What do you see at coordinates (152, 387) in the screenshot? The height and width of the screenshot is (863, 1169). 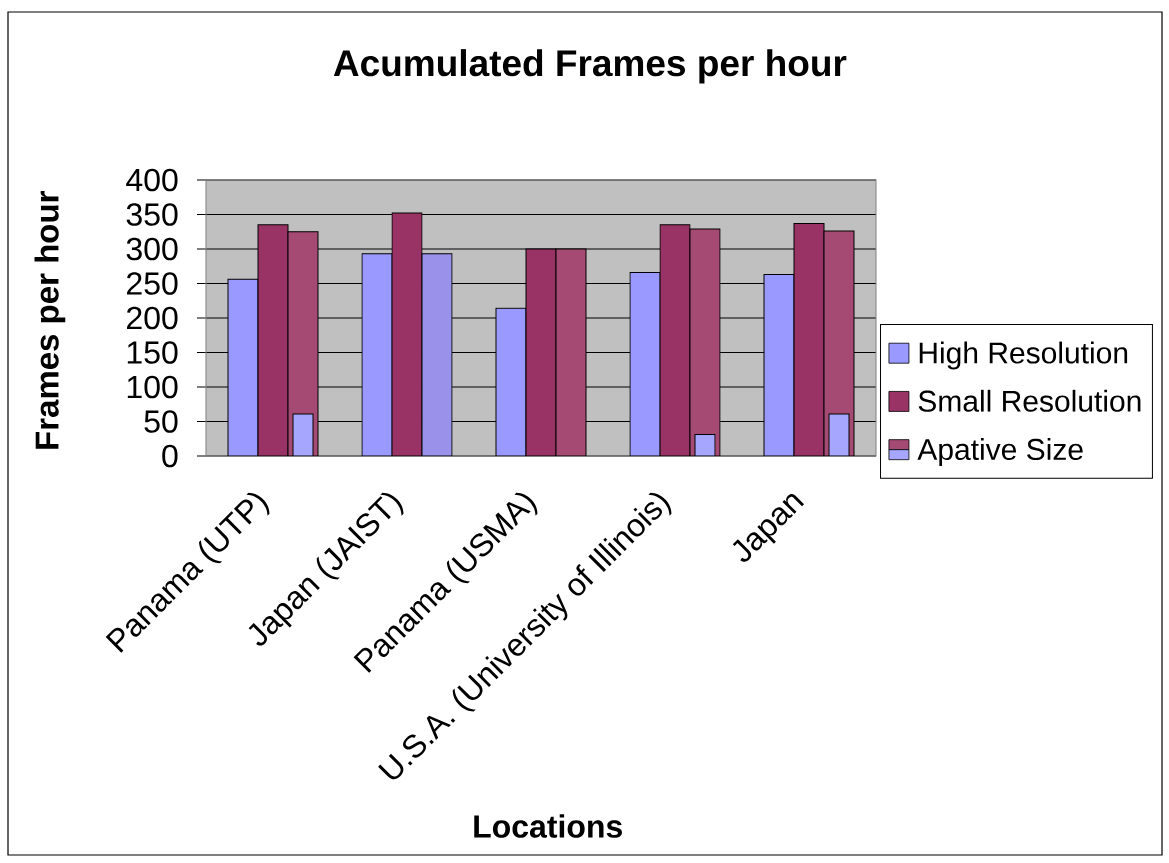 I see `y-tick-label: 100` at bounding box center [152, 387].